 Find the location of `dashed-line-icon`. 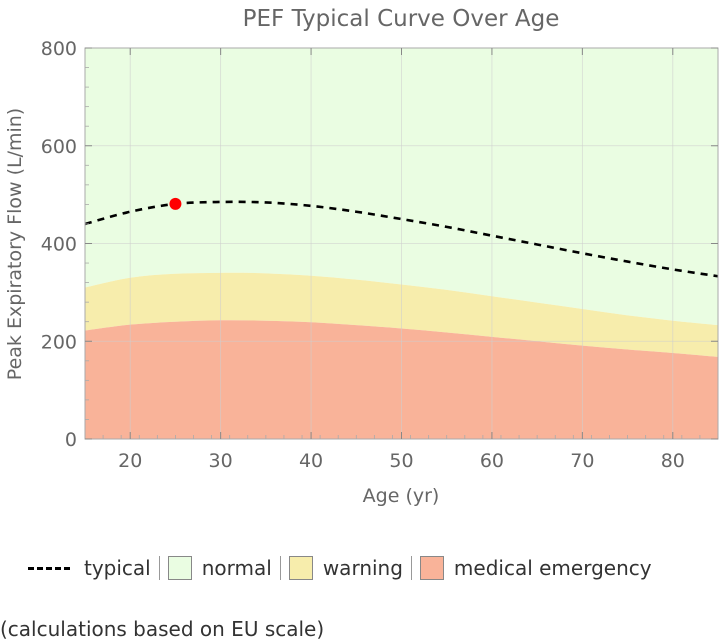

dashed-line-icon is located at coordinates (49, 568).